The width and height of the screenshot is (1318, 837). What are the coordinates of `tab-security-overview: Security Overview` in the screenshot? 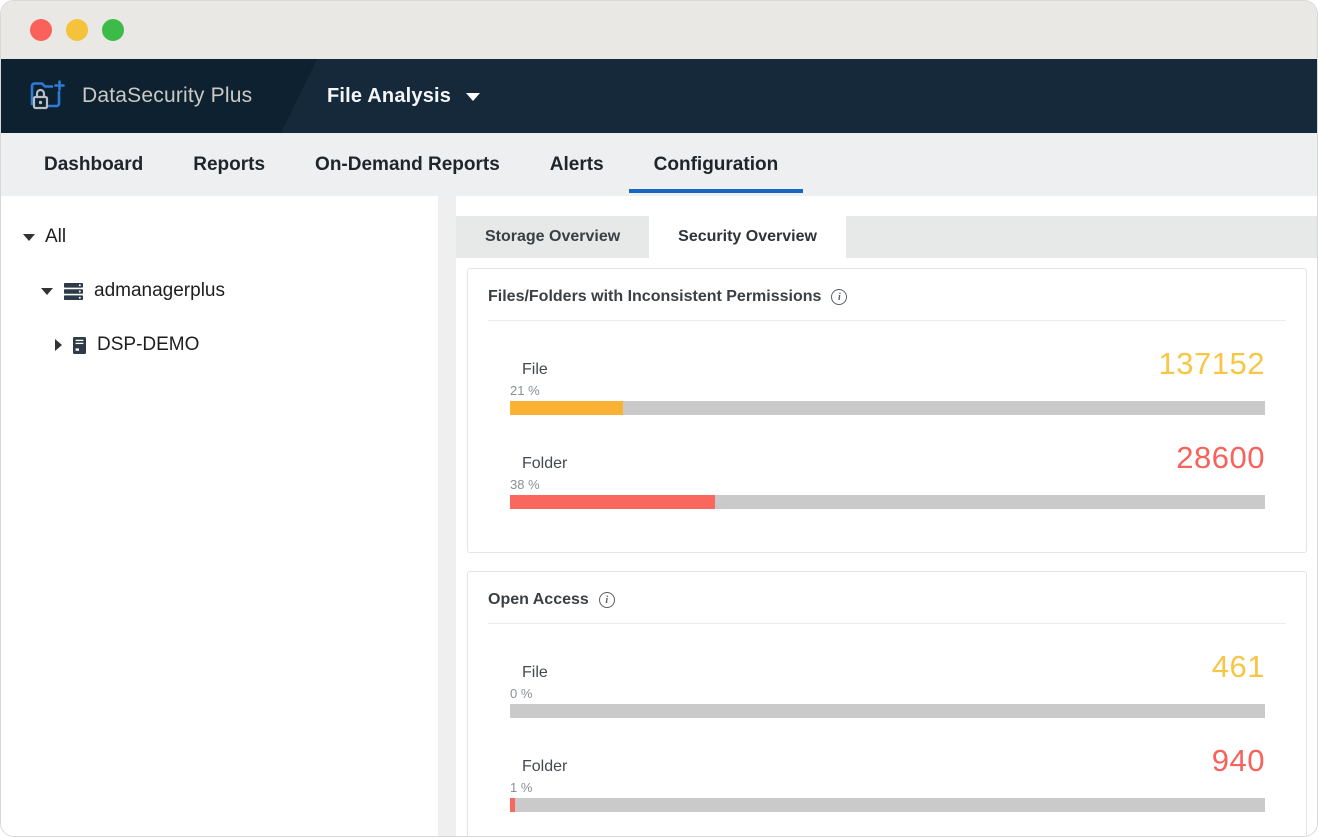 It's located at (747, 237).